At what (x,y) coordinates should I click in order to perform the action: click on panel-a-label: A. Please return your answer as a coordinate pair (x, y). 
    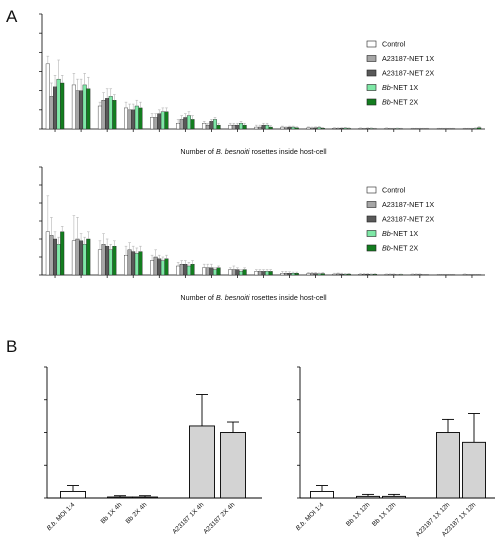
    Looking at the image, I should click on (12, 16).